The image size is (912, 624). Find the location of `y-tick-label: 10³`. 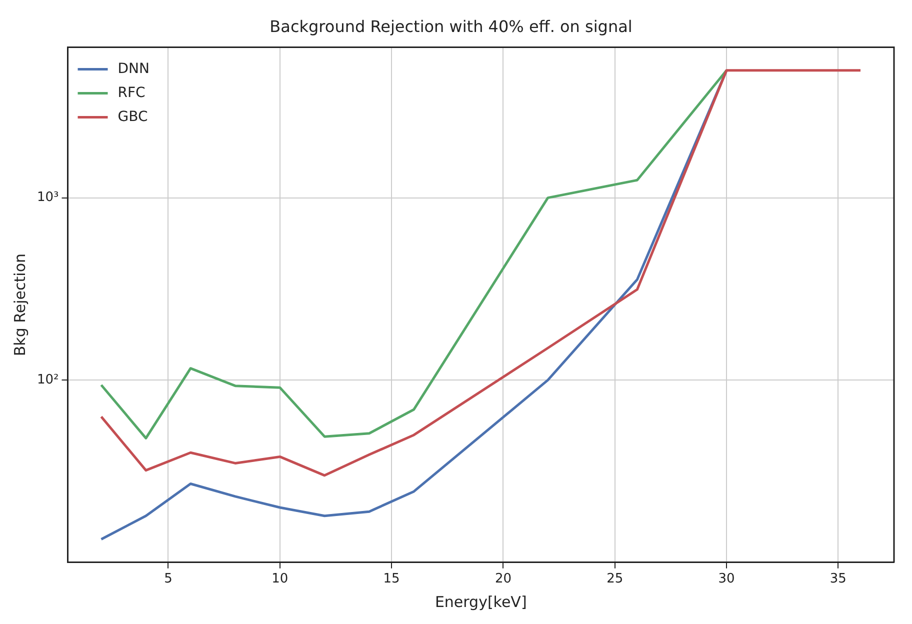

y-tick-label: 10³ is located at coordinates (47, 198).